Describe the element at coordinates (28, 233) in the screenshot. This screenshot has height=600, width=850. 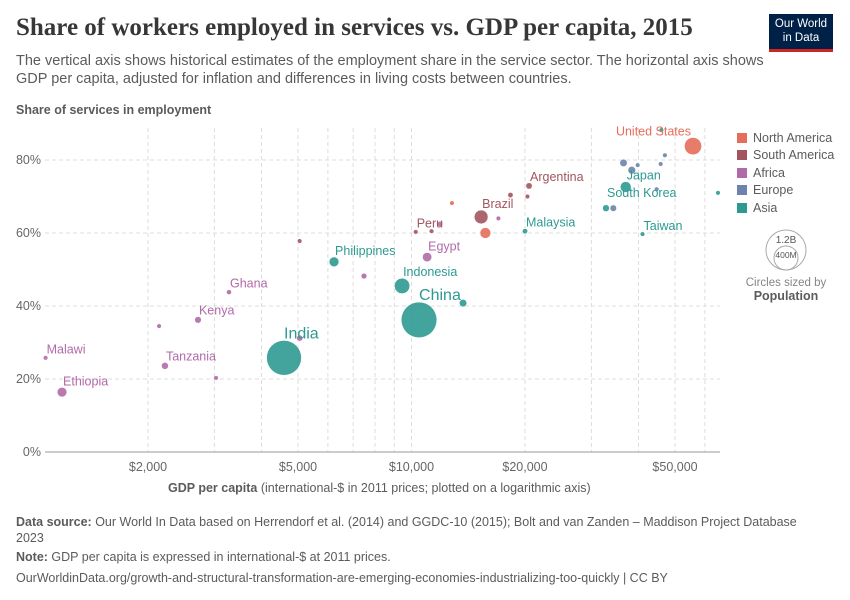
I see `y-tick-label: 60%` at that location.